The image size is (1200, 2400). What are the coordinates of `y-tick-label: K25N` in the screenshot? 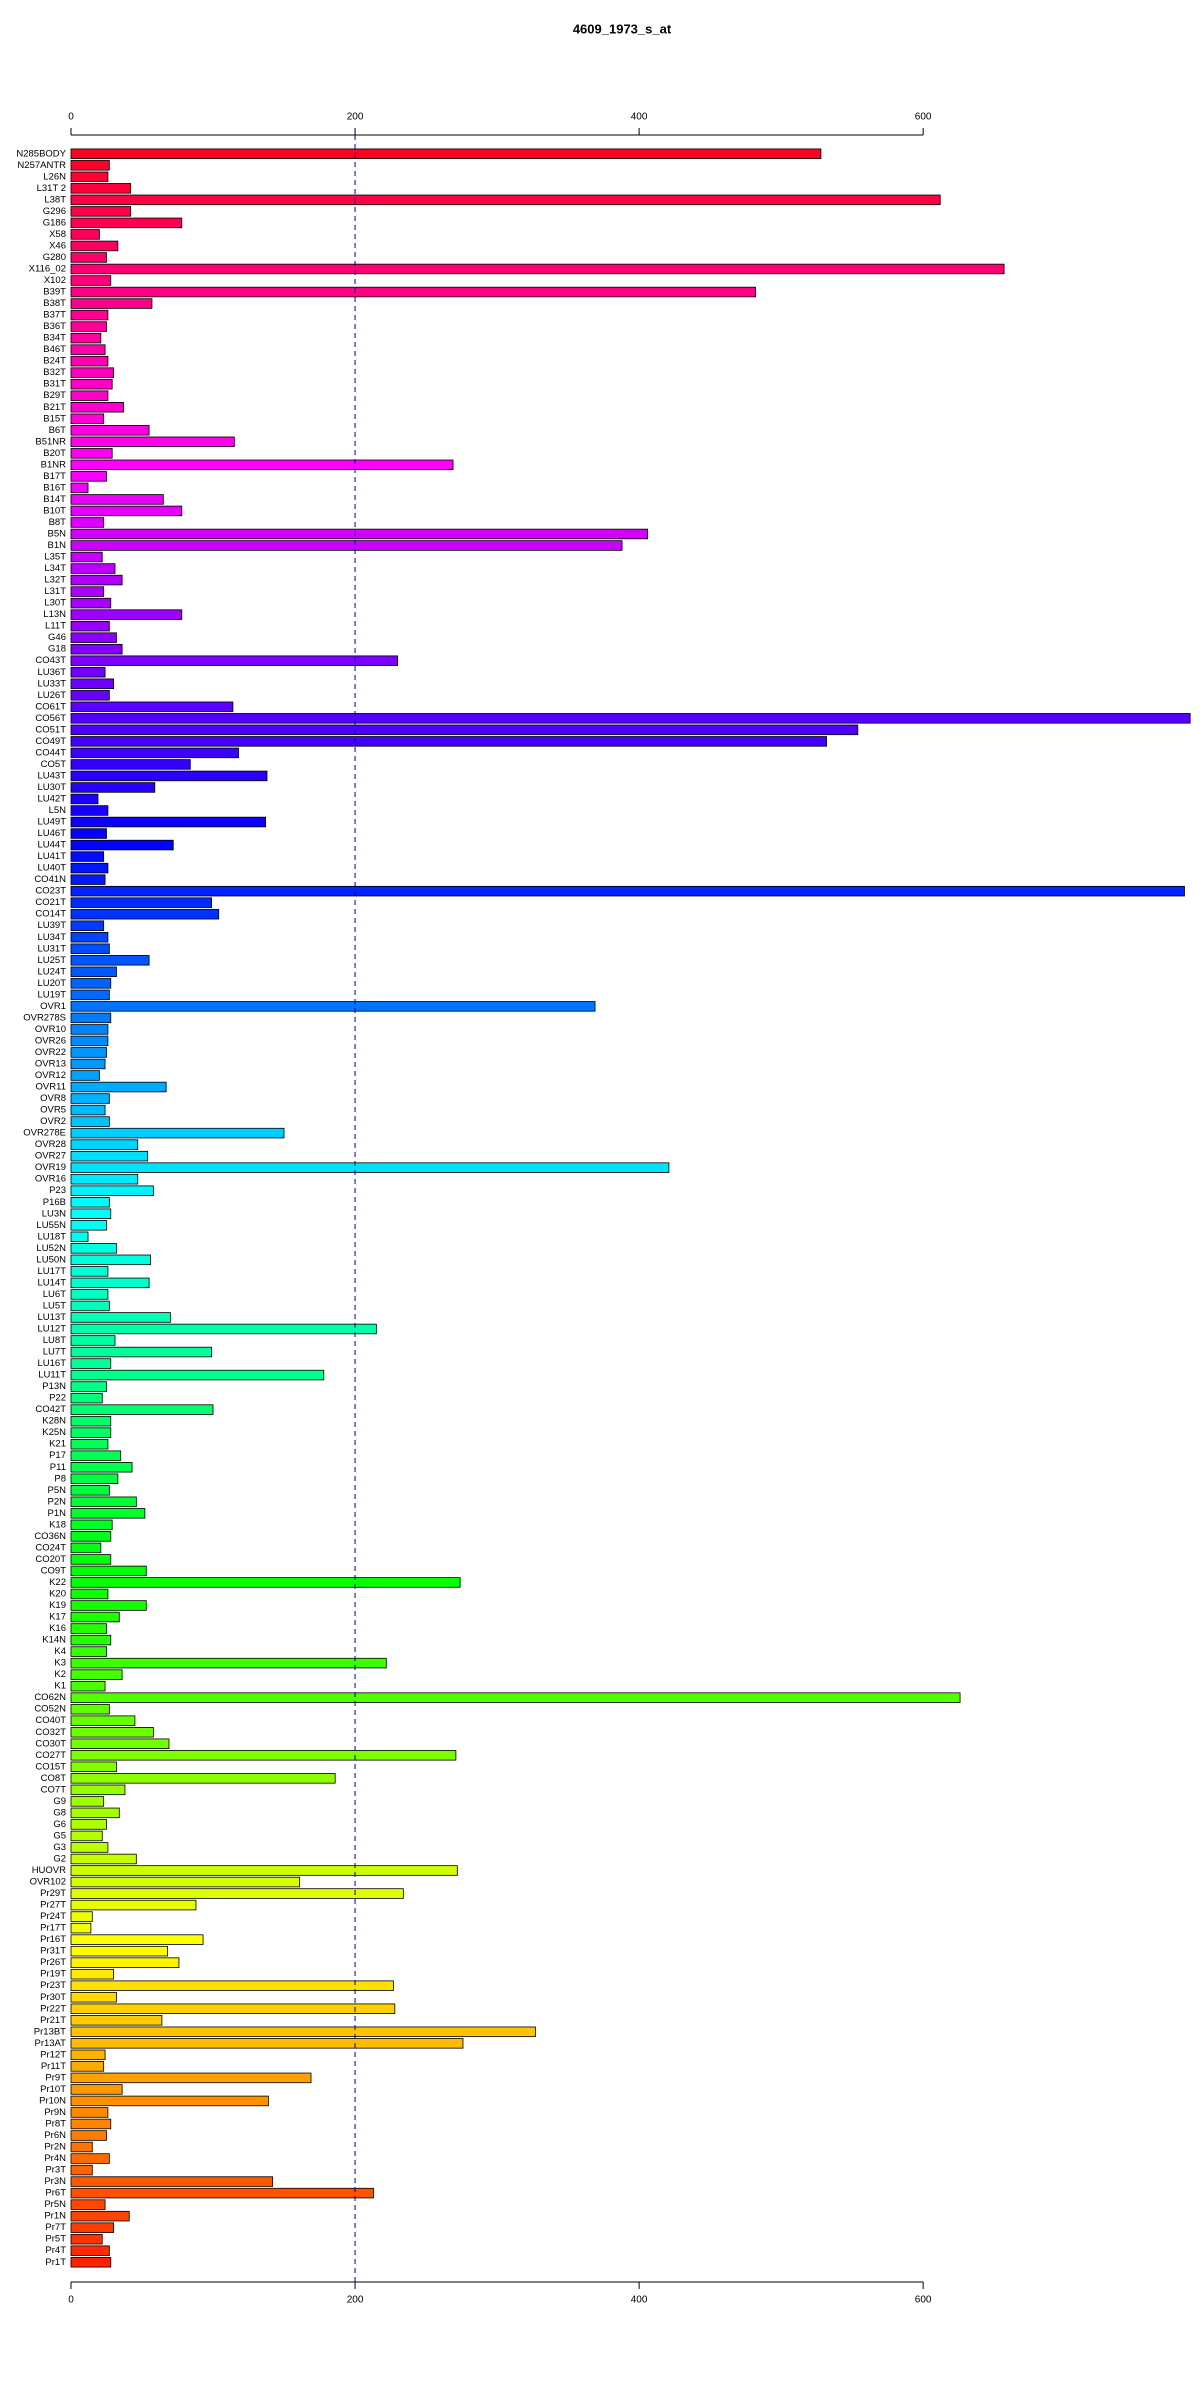 It's located at (54, 1432).